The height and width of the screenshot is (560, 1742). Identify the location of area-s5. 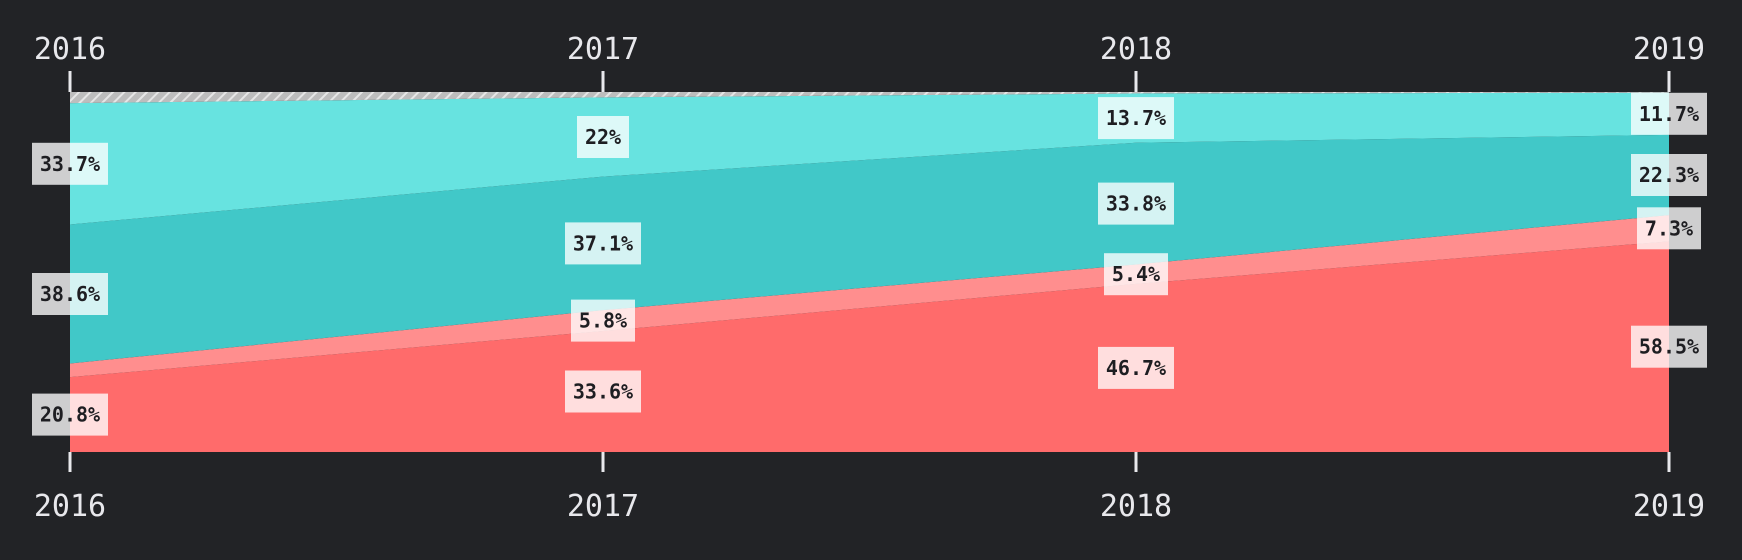
(869, 98).